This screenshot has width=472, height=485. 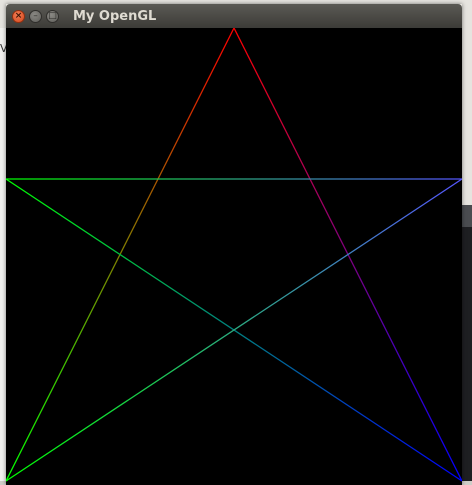 I want to click on minimize-icon: –, so click(x=35, y=15).